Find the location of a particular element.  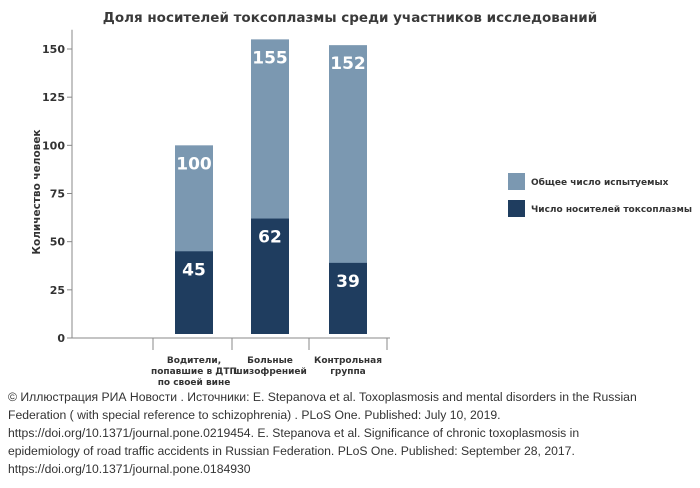

category-label: Больные шизофренией is located at coordinates (270, 366).